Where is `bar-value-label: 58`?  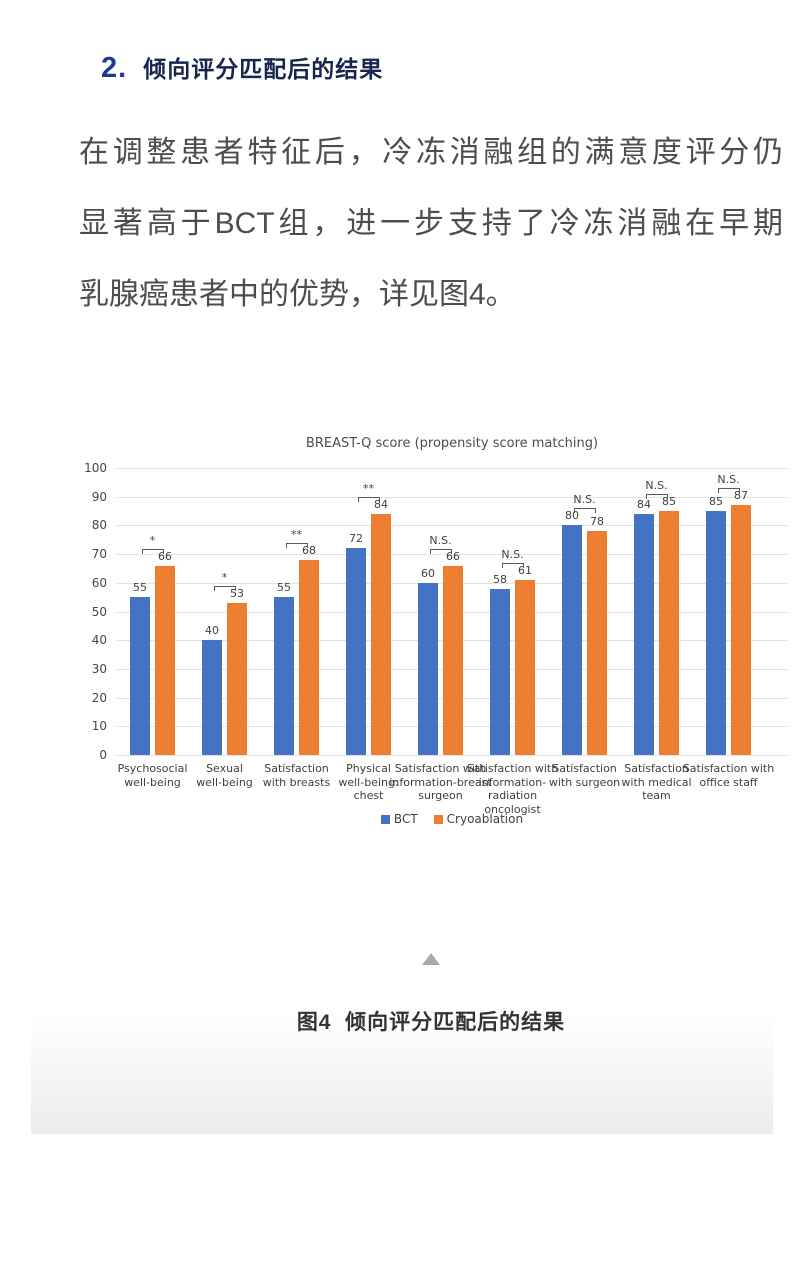 bar-value-label: 58 is located at coordinates (500, 579).